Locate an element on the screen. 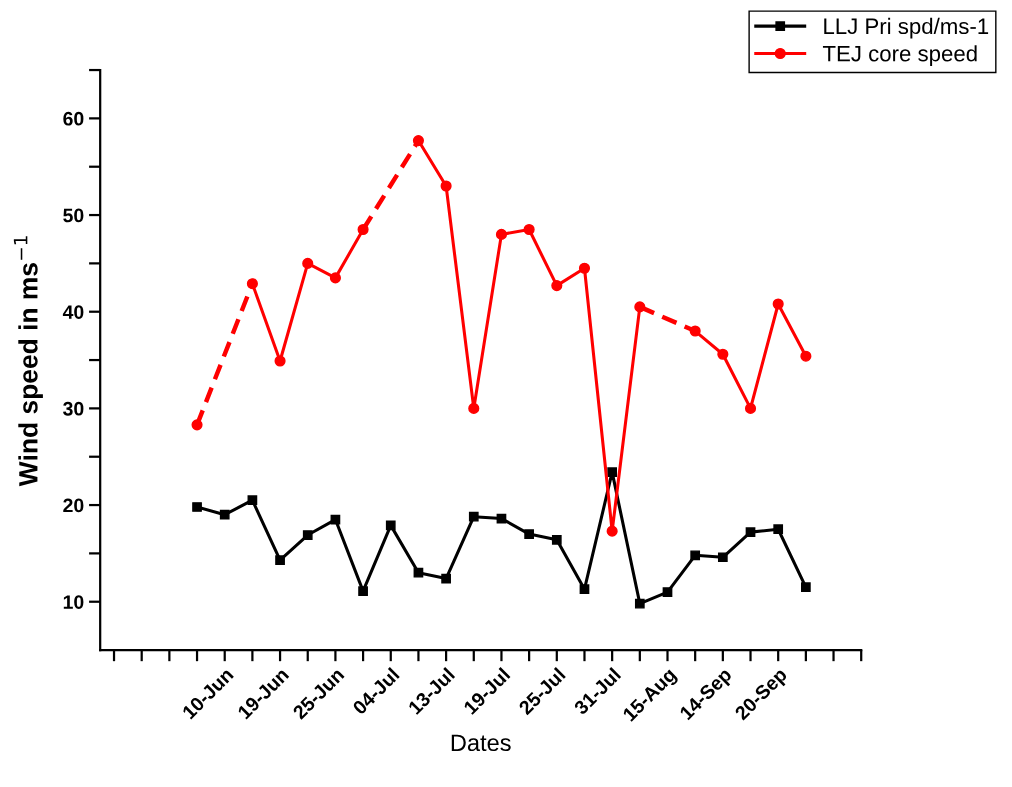  x-axis-title: Dates is located at coordinates (481, 743).